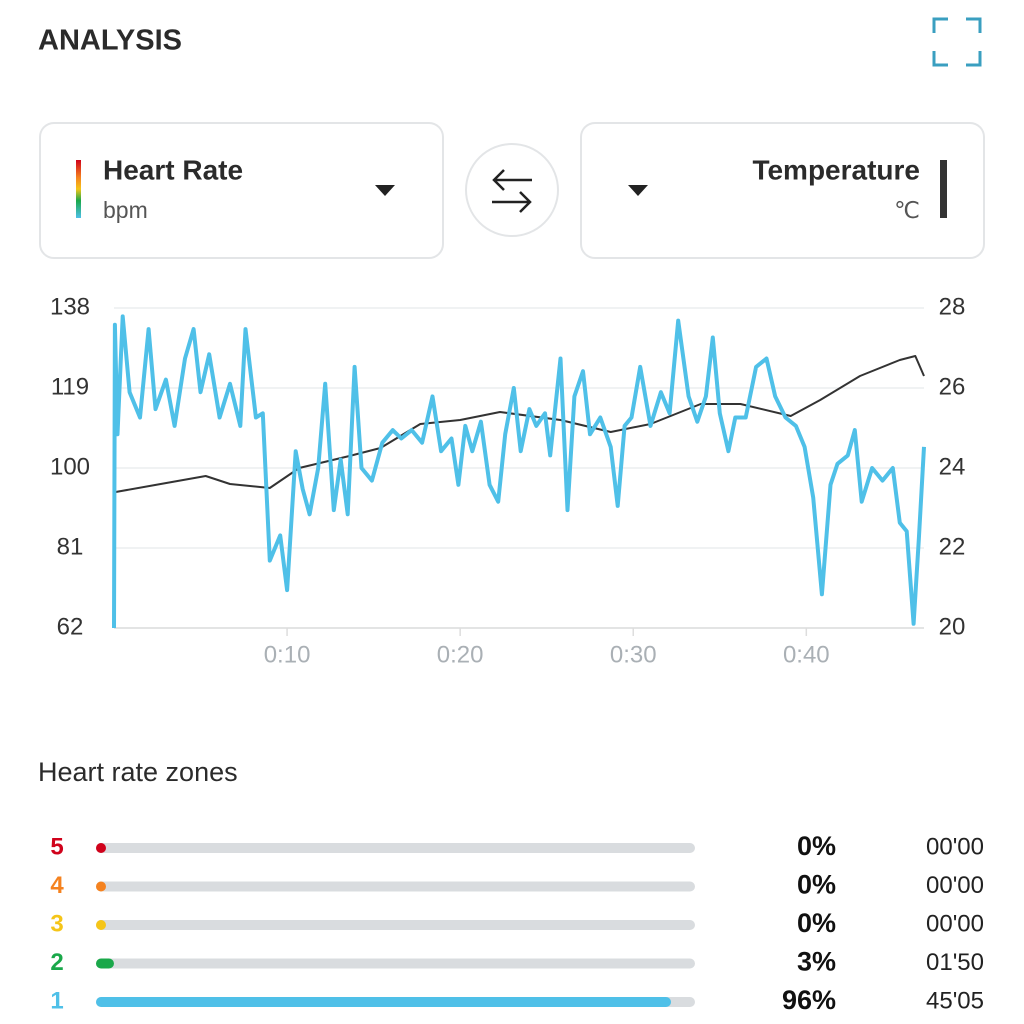 The height and width of the screenshot is (1024, 1024). I want to click on zones-title: Heart rate zones, so click(138, 772).